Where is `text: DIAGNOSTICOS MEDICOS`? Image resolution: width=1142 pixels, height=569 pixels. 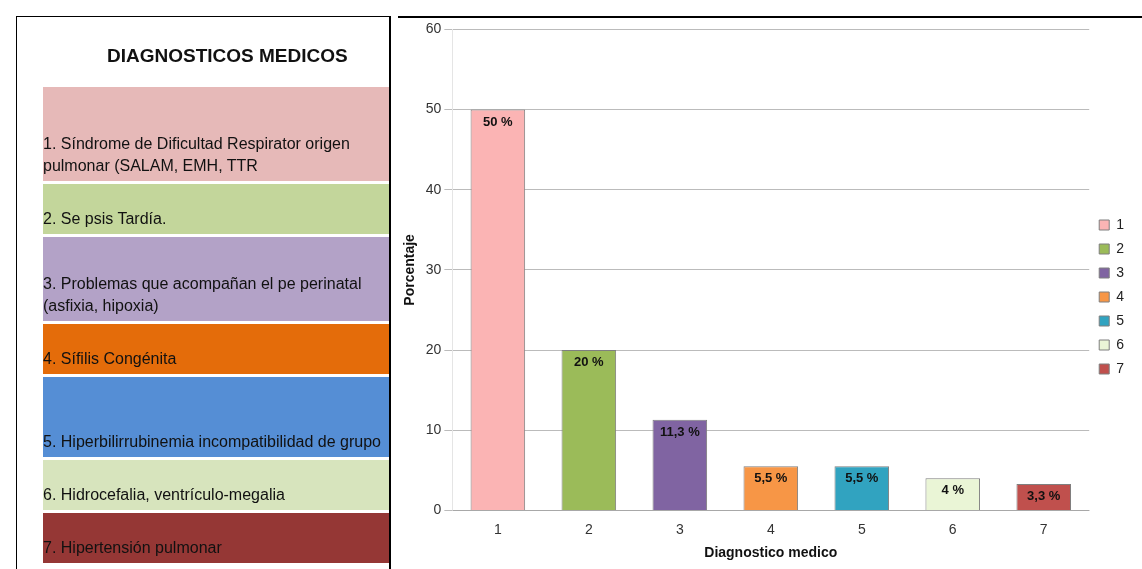
text: DIAGNOSTICOS MEDICOS is located at coordinates (227, 56).